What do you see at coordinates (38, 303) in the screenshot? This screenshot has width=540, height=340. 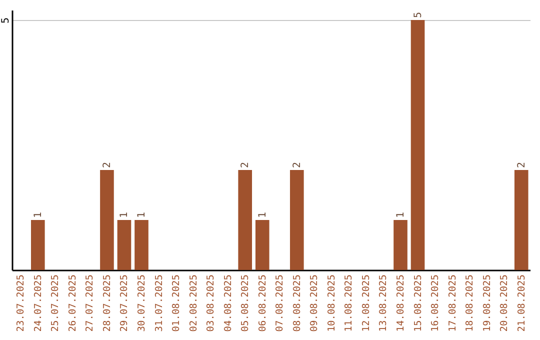 I see `x-tick-label: 24.07.2025` at bounding box center [38, 303].